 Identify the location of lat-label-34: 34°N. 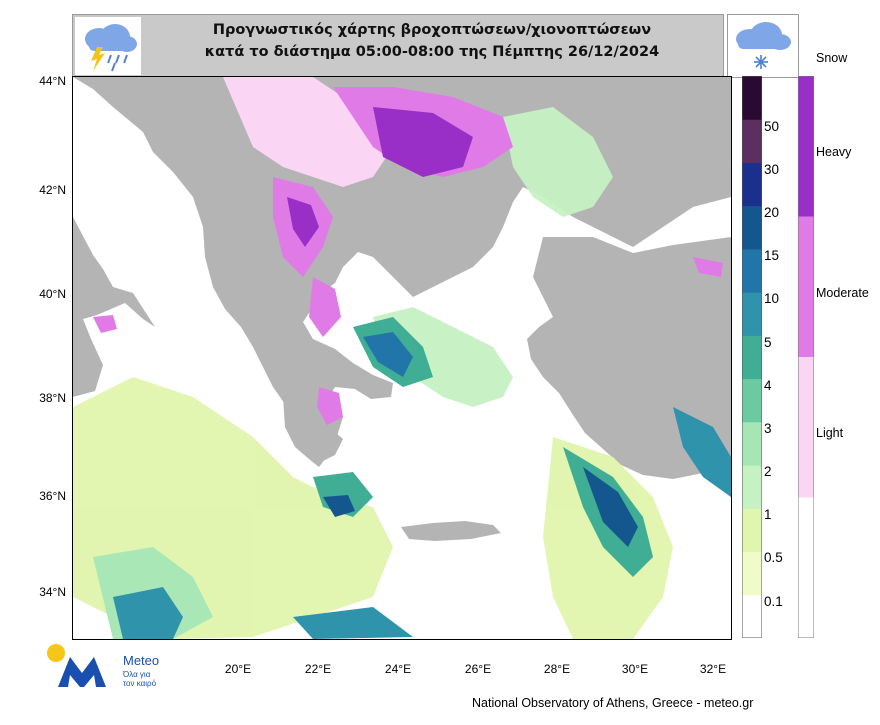
(52, 592).